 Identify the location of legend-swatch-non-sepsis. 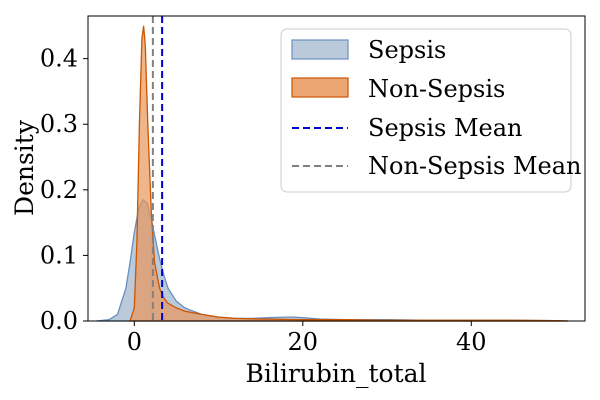
(320, 87).